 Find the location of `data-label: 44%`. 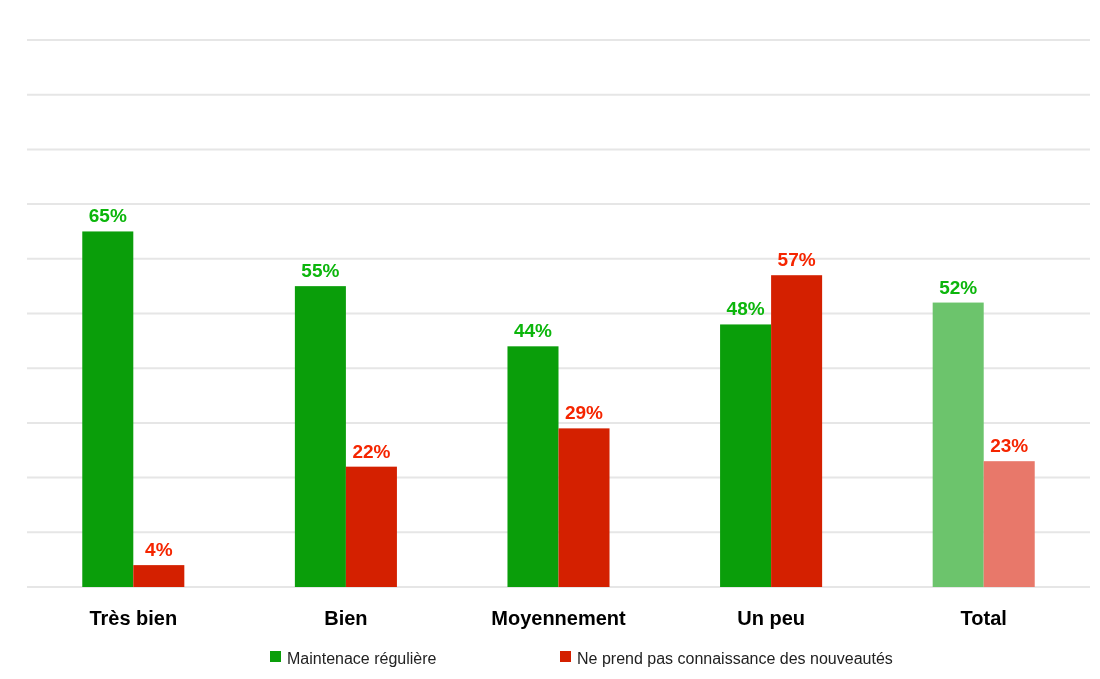

data-label: 44% is located at coordinates (533, 331).